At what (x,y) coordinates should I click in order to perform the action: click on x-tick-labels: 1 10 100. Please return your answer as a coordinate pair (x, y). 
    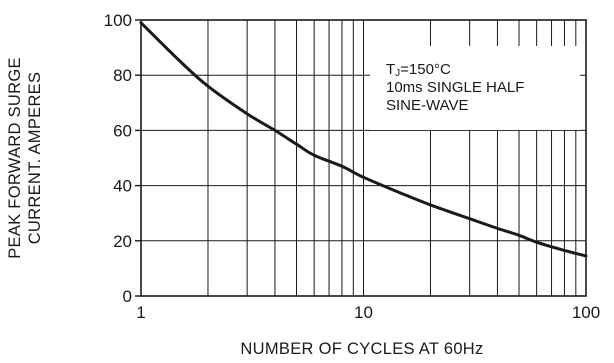
    Looking at the image, I should click on (368, 312).